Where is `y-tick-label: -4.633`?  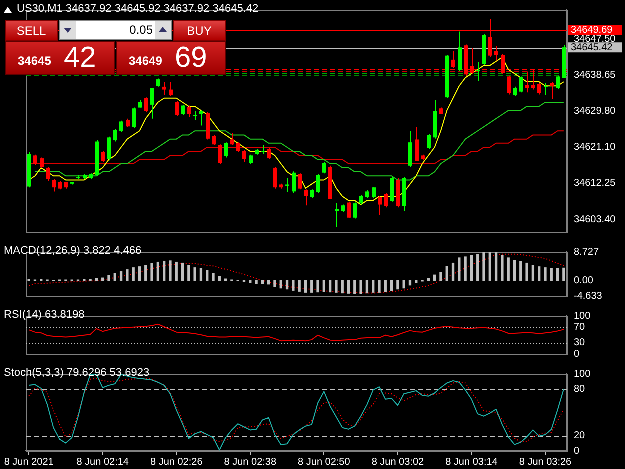 y-tick-label: -4.633 is located at coordinates (588, 296).